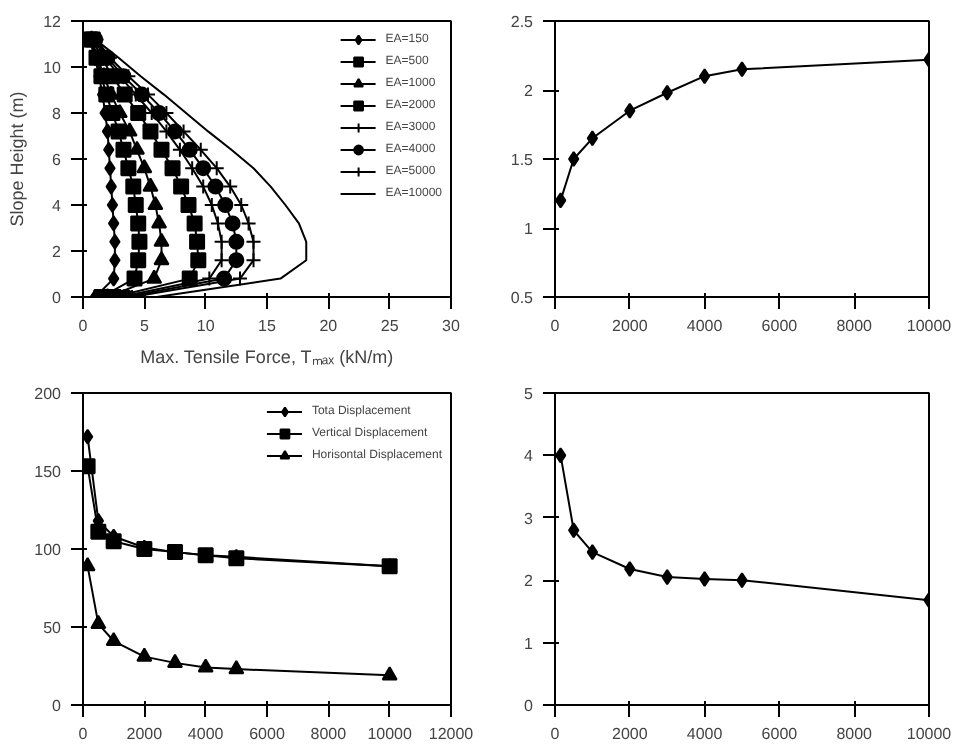  What do you see at coordinates (451, 734) in the screenshot?
I see `x-tick-label: 12000` at bounding box center [451, 734].